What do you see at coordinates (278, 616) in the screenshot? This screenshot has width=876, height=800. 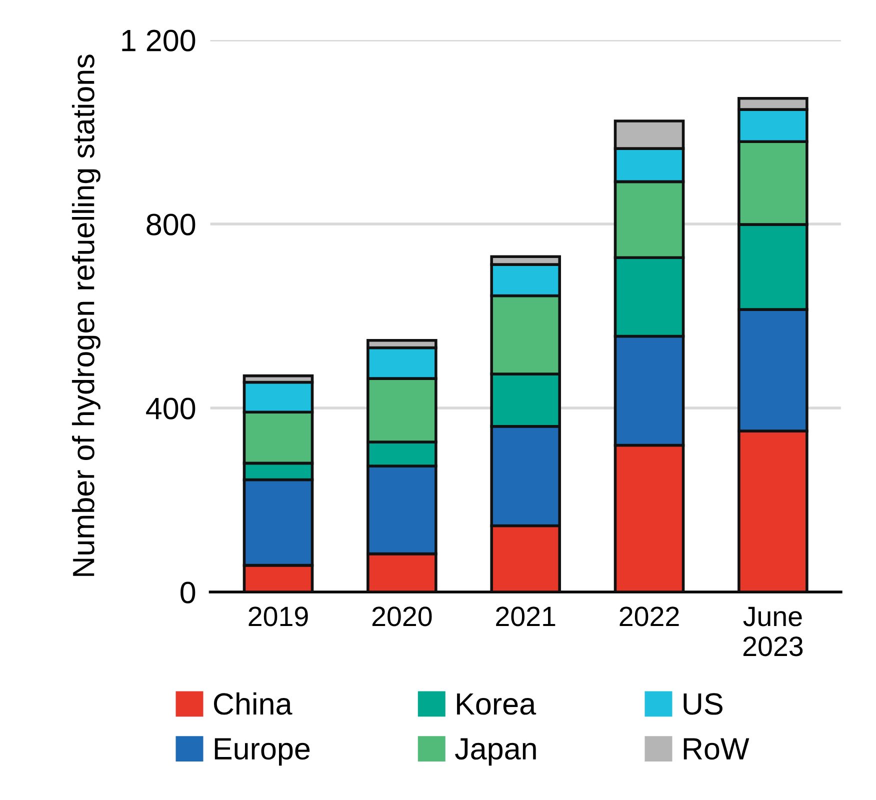 I see `x-tick-label: 2019` at bounding box center [278, 616].